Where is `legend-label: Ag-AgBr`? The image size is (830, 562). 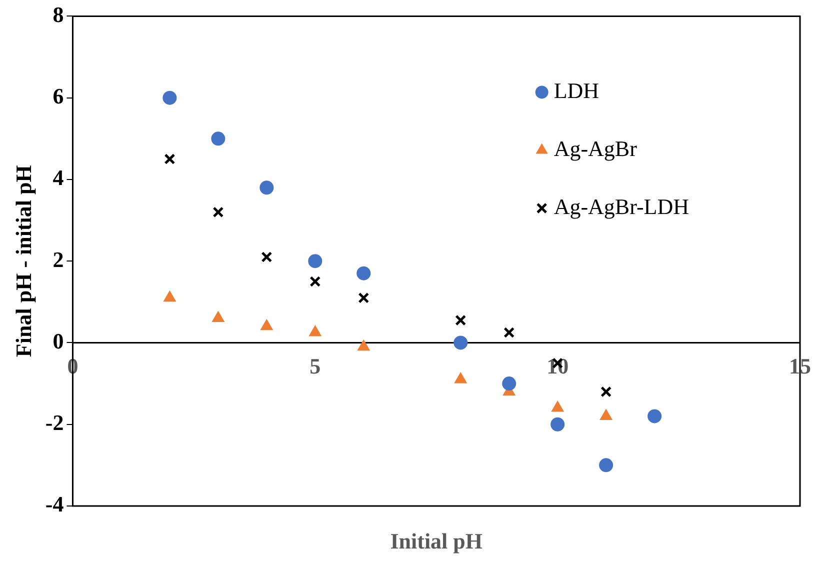 legend-label: Ag-AgBr is located at coordinates (596, 148).